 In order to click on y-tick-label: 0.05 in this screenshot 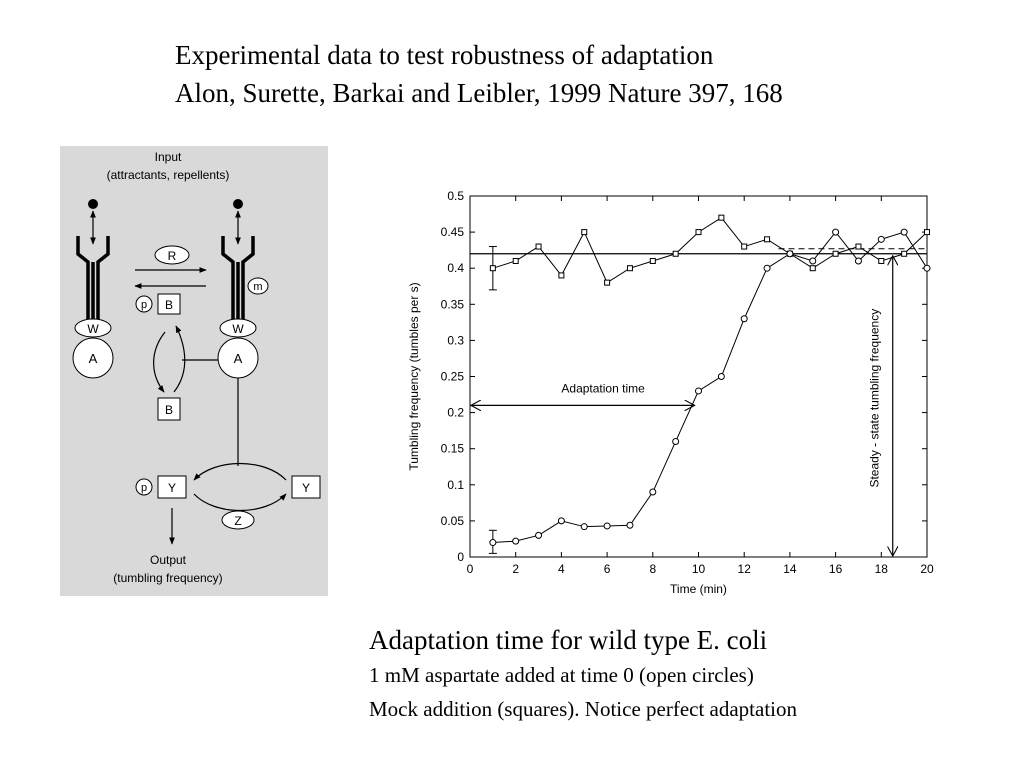, I will do `click(453, 521)`.